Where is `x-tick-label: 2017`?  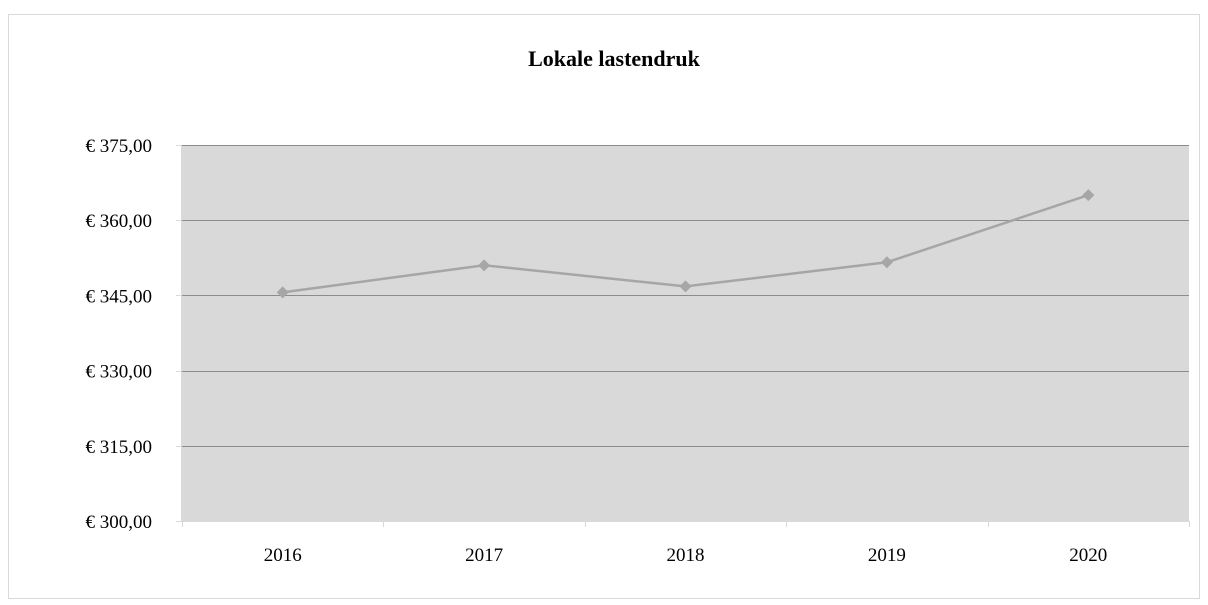
x-tick-label: 2017 is located at coordinates (484, 555).